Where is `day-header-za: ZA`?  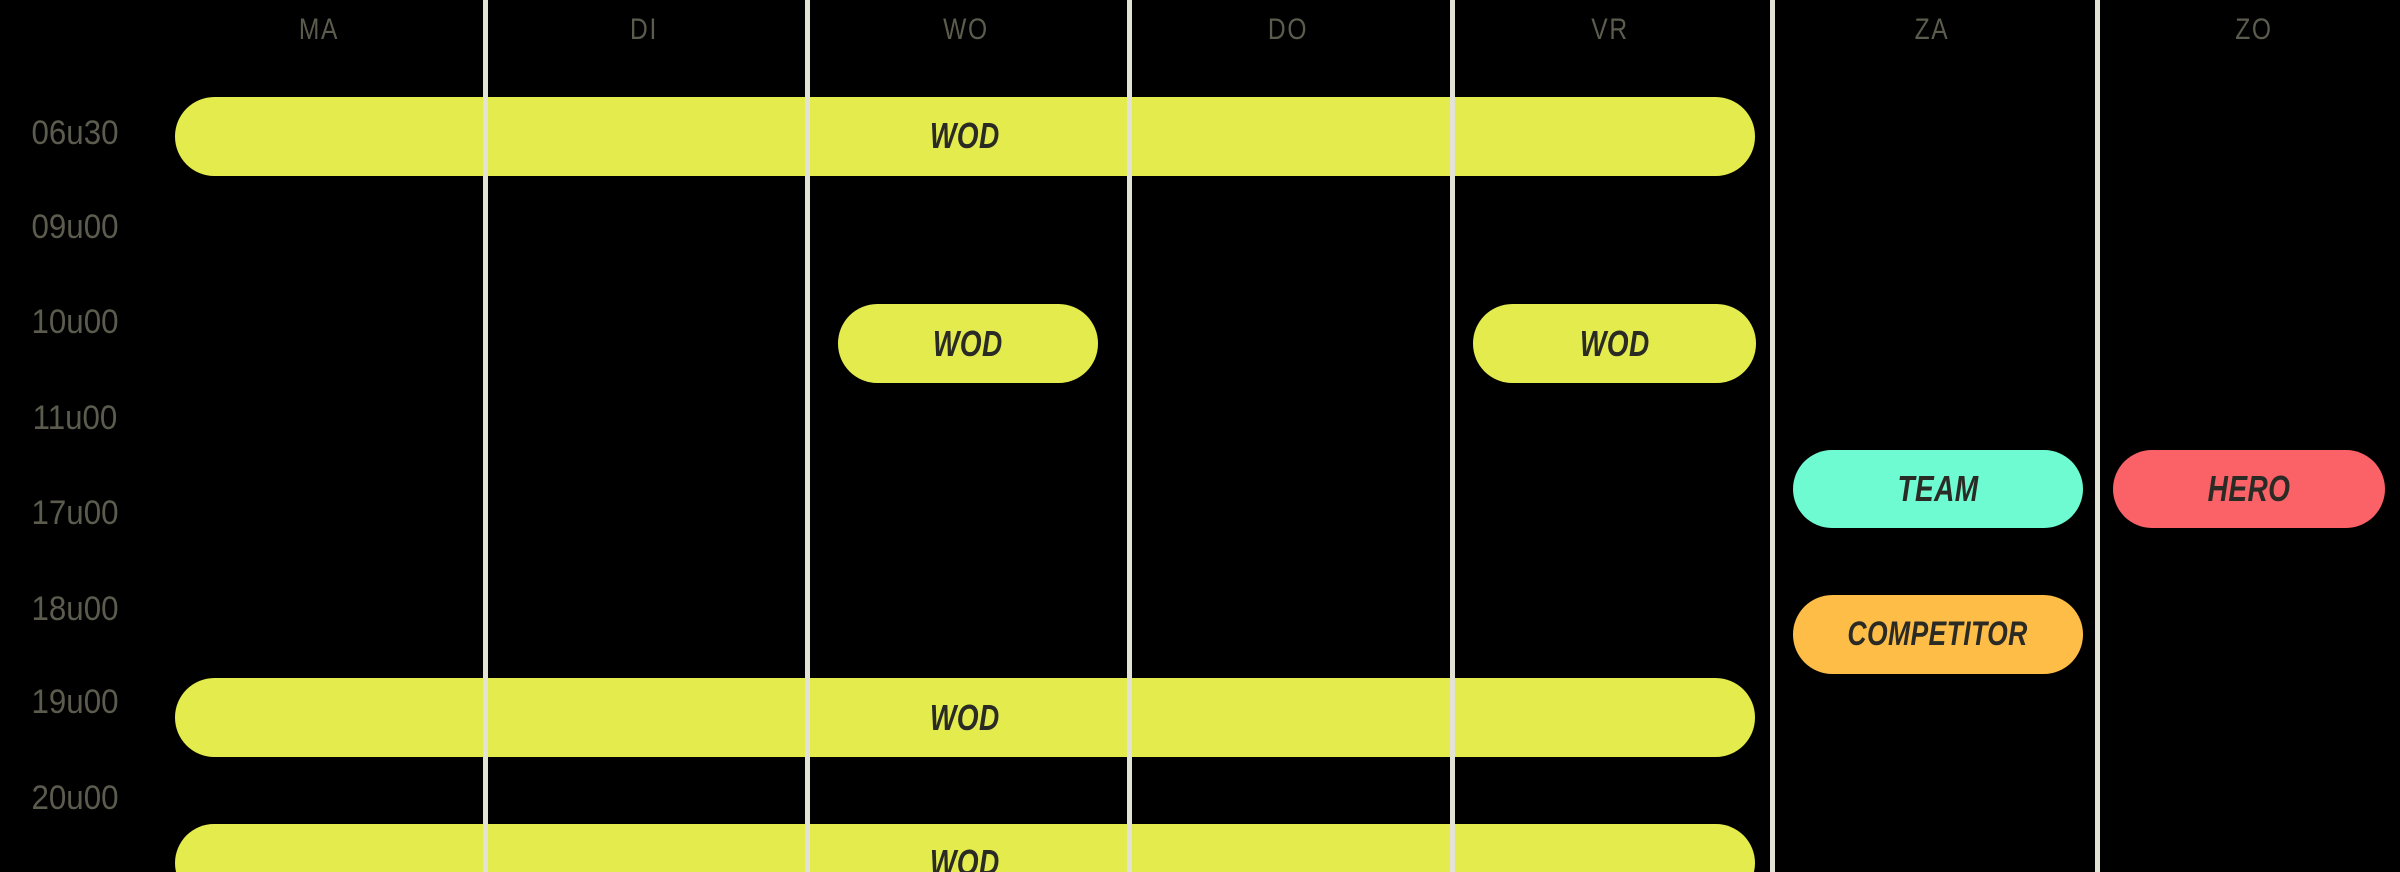 day-header-za: ZA is located at coordinates (1932, 29).